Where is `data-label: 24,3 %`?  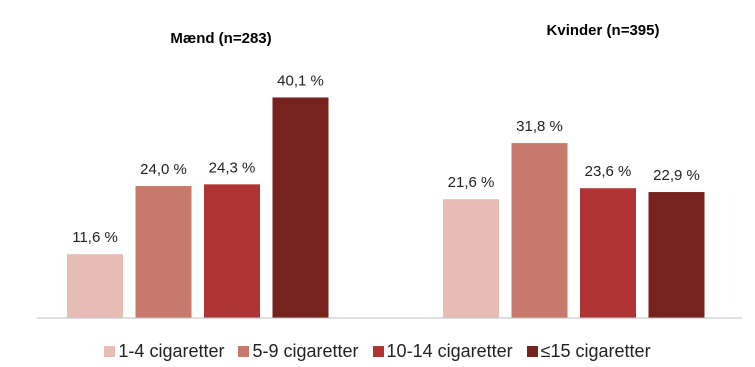 data-label: 24,3 % is located at coordinates (232, 167).